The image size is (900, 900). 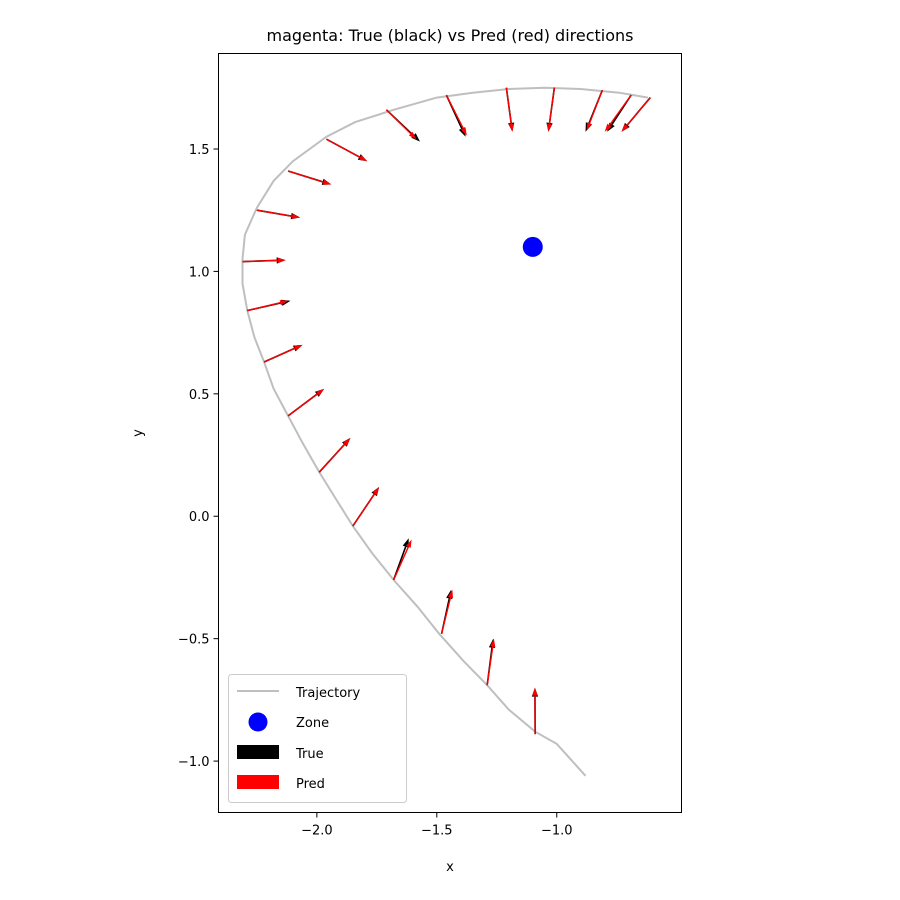 What do you see at coordinates (199, 517) in the screenshot?
I see `y-tick-label: 0.0` at bounding box center [199, 517].